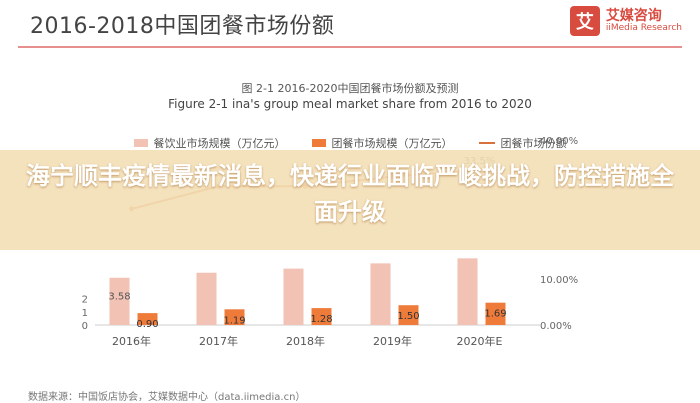  What do you see at coordinates (219, 143) in the screenshot?
I see `legend-label-series1: 餐饮业市场规模（万亿元）` at bounding box center [219, 143].